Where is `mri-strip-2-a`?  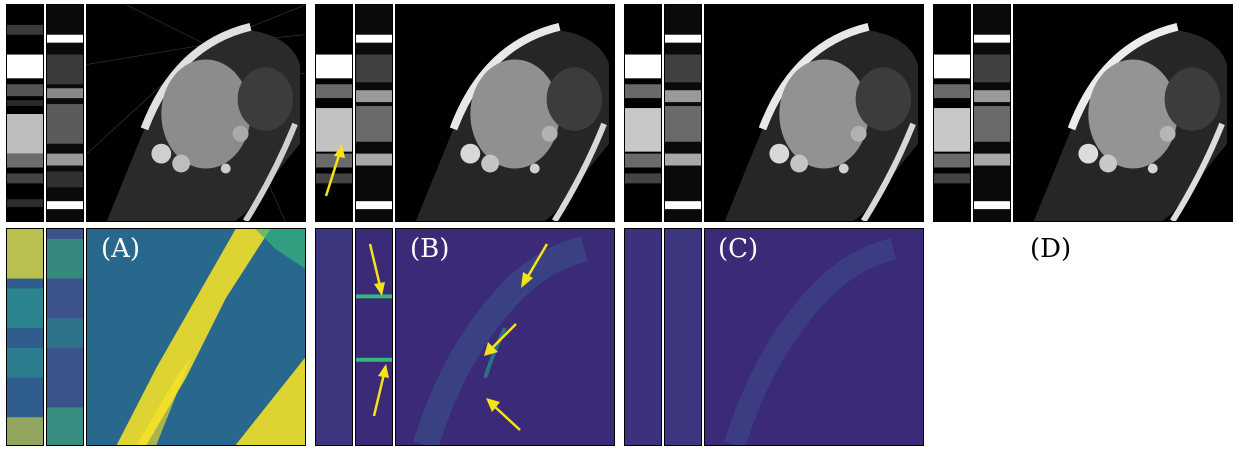
mri-strip-2-a is located at coordinates (65, 113).